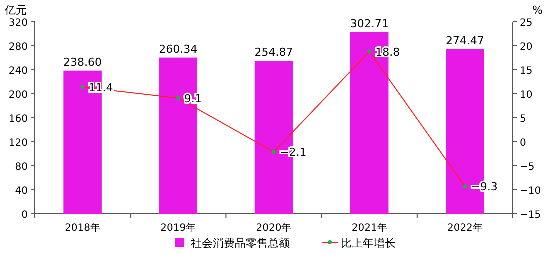 This screenshot has width=549, height=261. Describe the element at coordinates (526, 47) in the screenshot. I see `y2-tick-label: 20` at that location.